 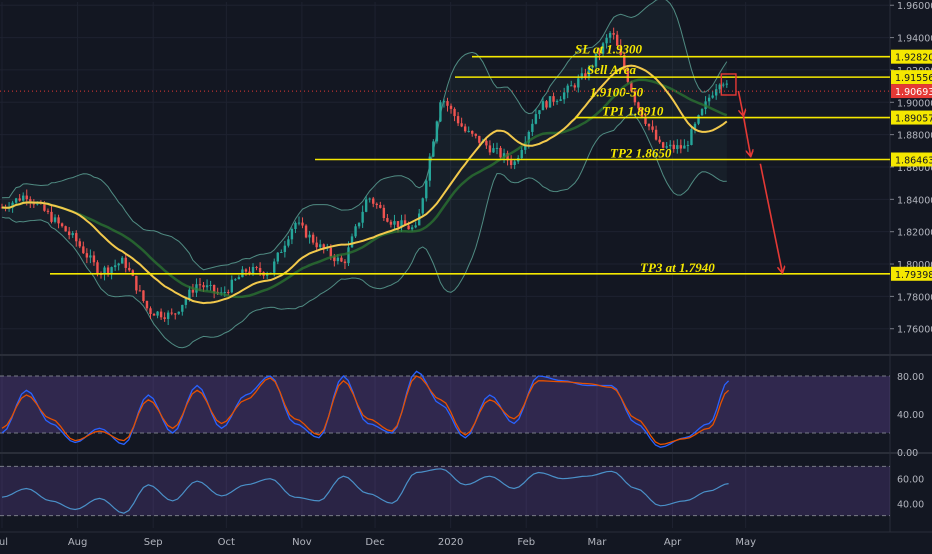 What do you see at coordinates (302, 542) in the screenshot?
I see `time-tick-label: Nov` at bounding box center [302, 542].